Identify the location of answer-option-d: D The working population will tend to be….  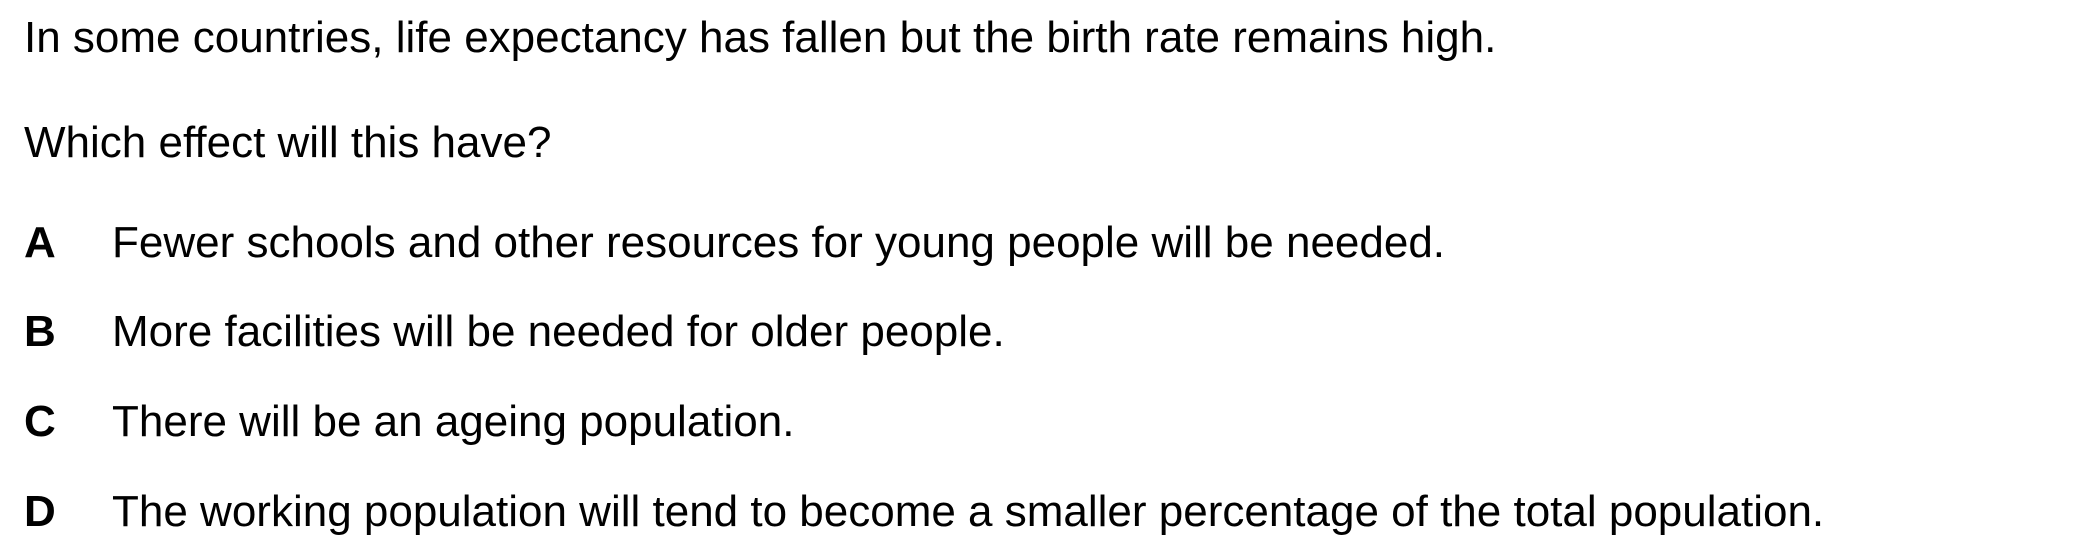
(924, 512).